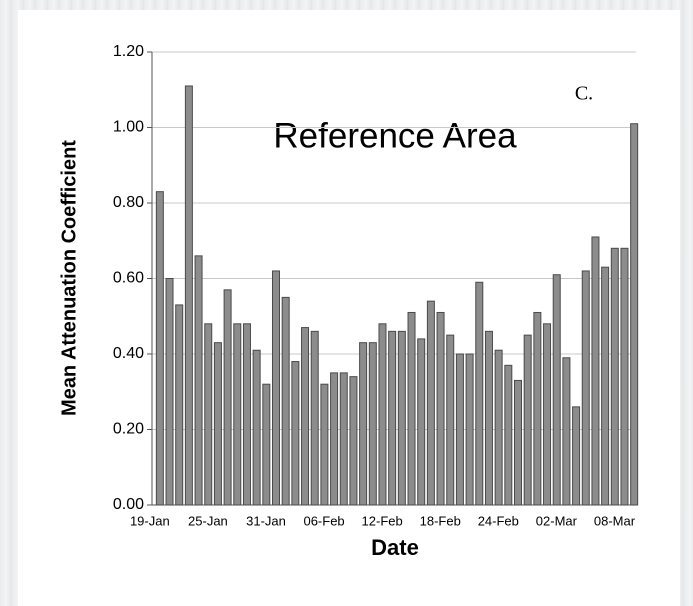 Image resolution: width=693 pixels, height=606 pixels. Describe the element at coordinates (382, 520) in the screenshot. I see `x-tick-label: 12-Feb` at that location.